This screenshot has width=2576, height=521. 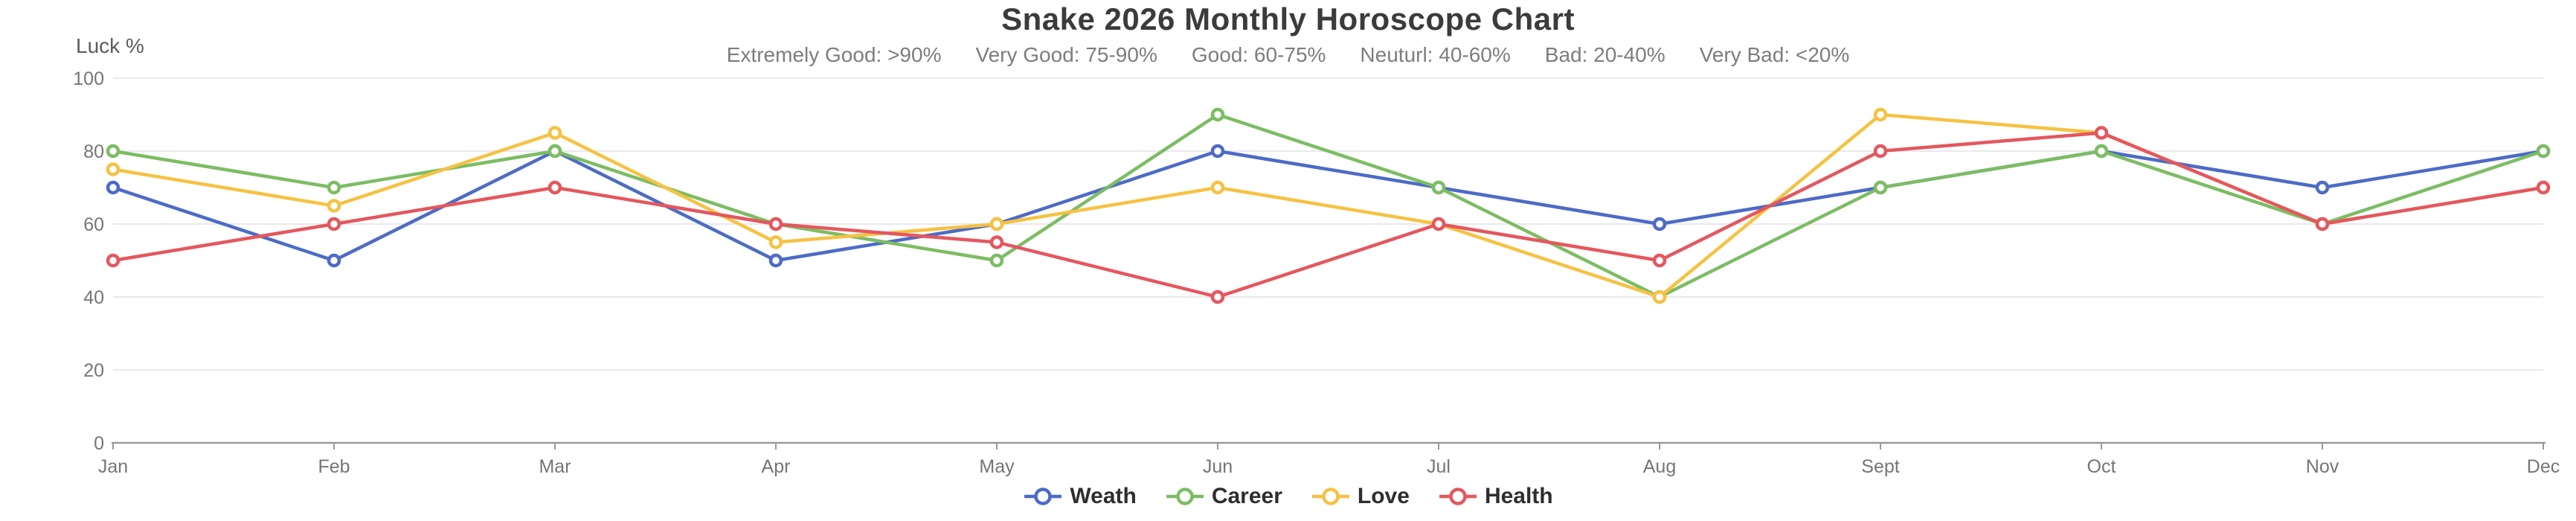 I want to click on x-axis-tick-label: Jun, so click(x=1218, y=467).